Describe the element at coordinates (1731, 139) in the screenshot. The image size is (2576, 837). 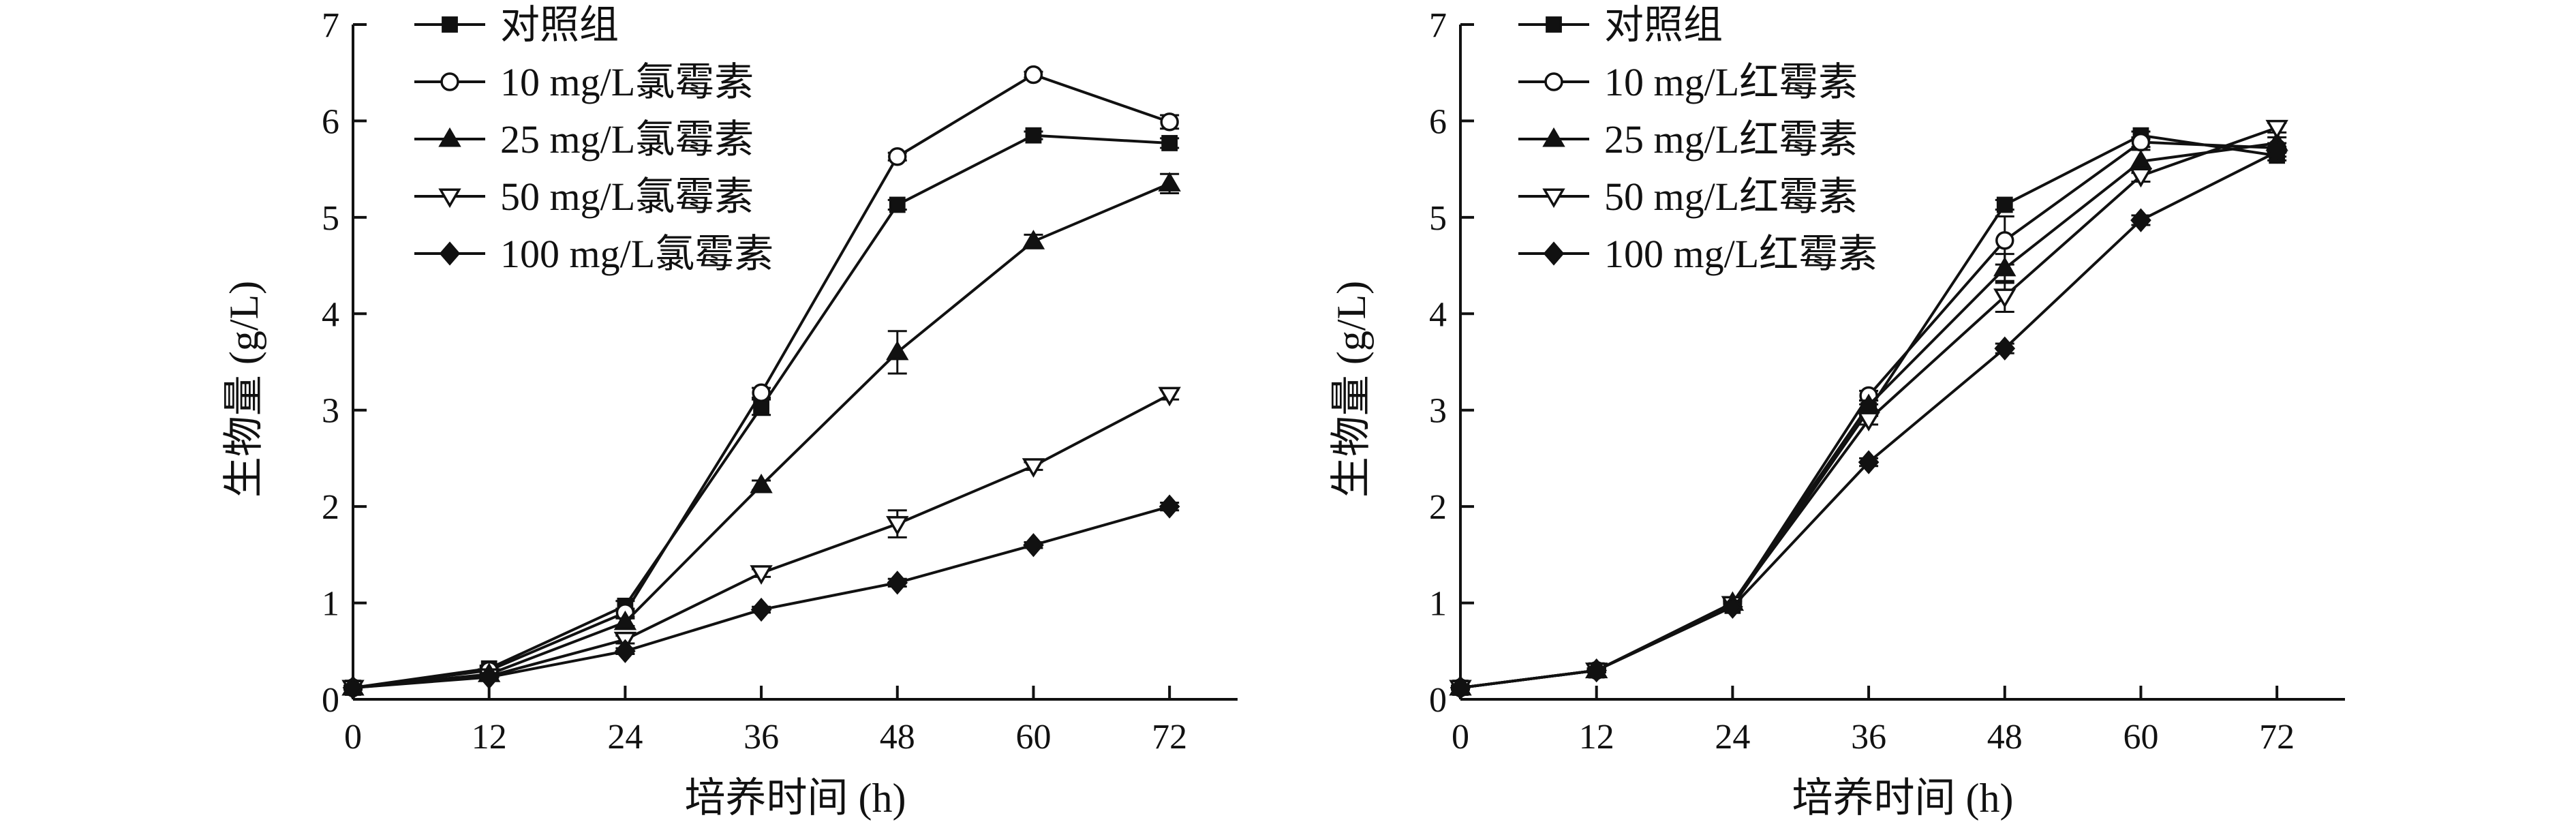
I see `legend-label: 25 mg/L红霉素` at that location.